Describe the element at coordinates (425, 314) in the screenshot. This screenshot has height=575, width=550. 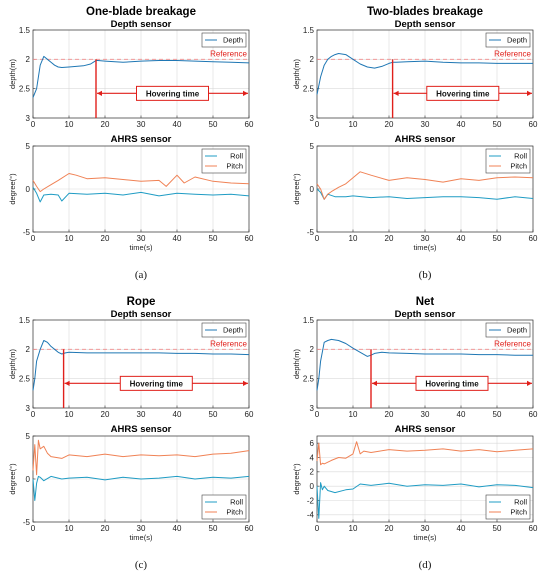
I see `panel-d-depth-subtitle: Depth sensor` at that location.